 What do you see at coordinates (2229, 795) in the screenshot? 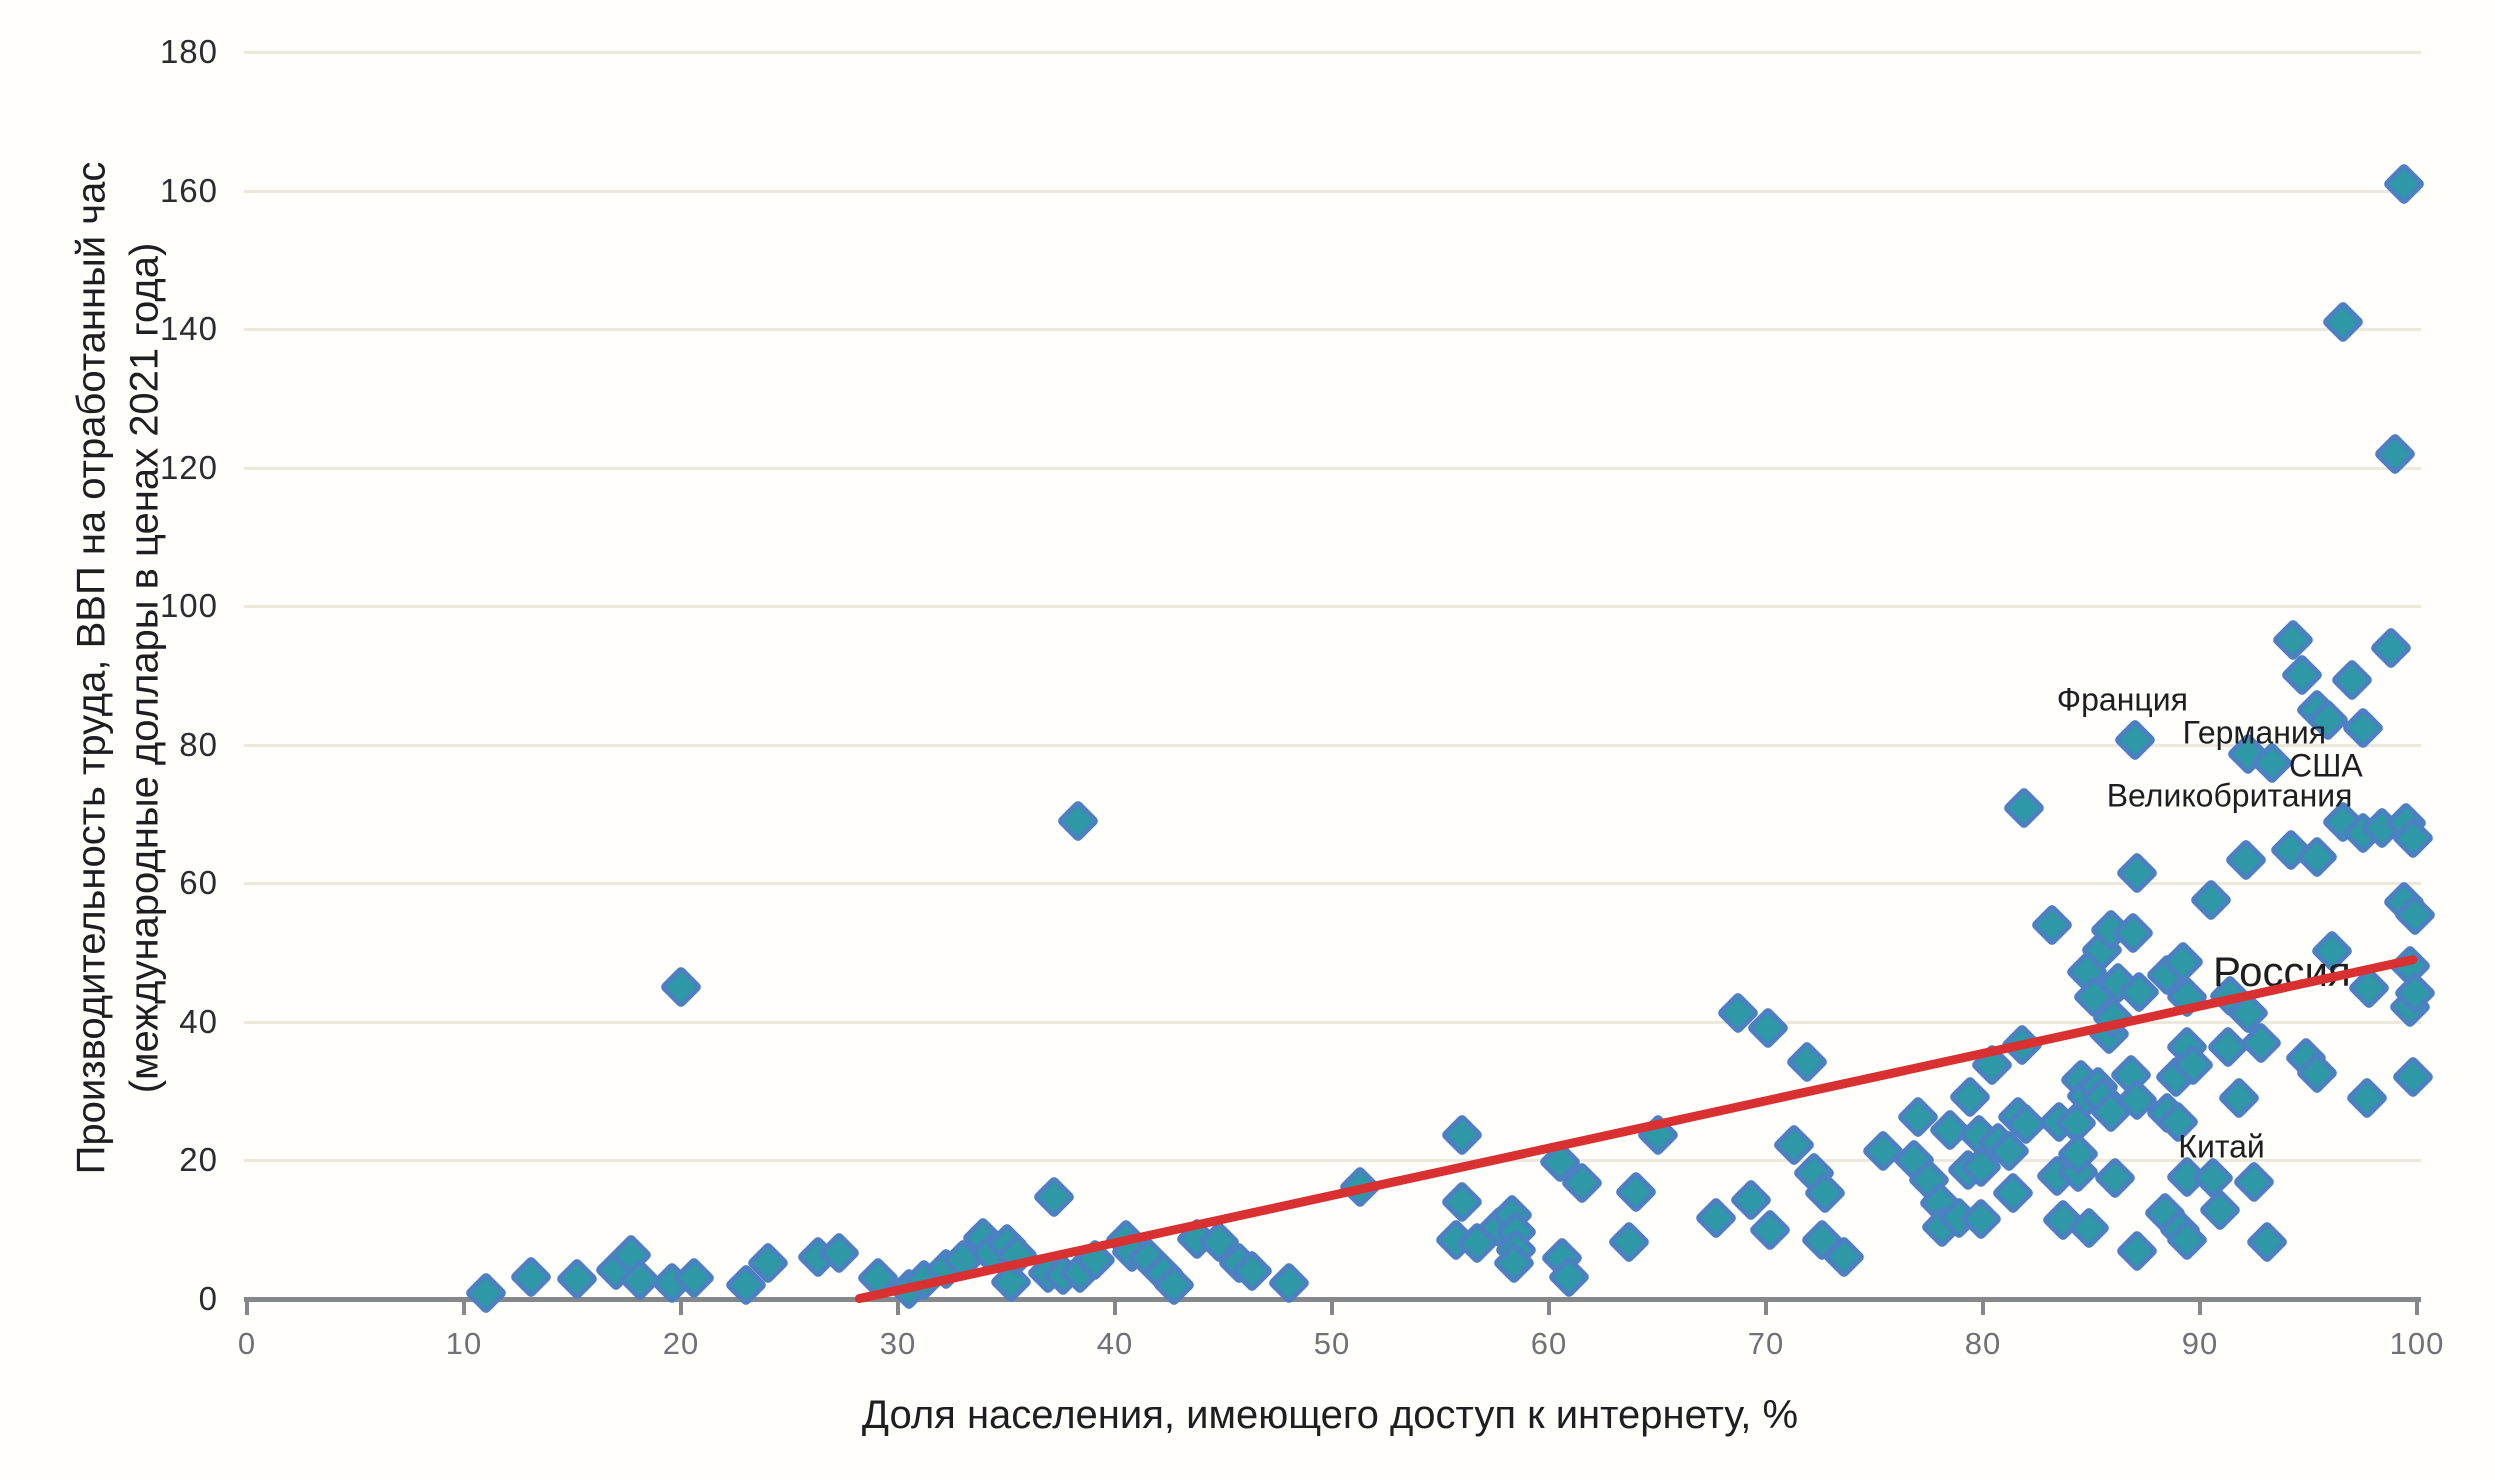
I see `country-label-Великобритания: Великобритания` at bounding box center [2229, 795].